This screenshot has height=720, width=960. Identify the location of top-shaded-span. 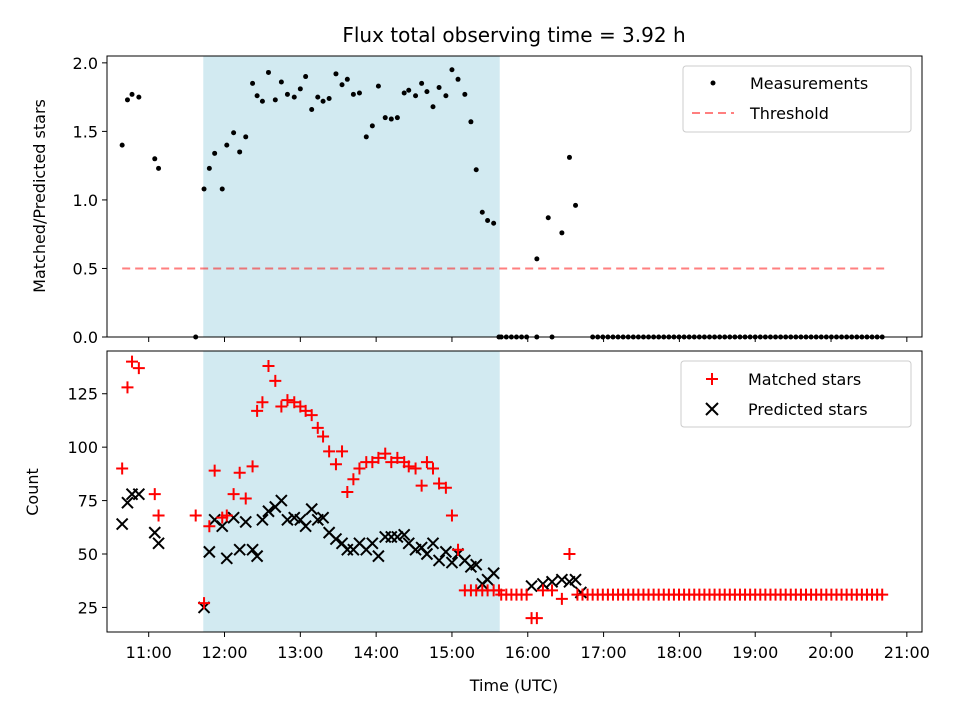
(351, 196).